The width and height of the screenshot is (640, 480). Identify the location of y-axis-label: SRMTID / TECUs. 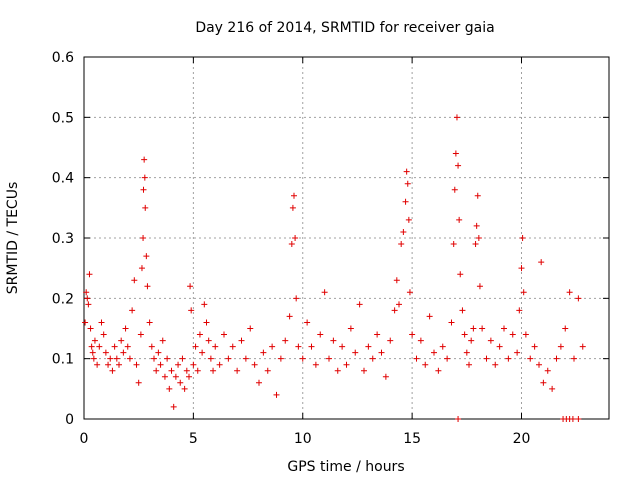
(13, 238).